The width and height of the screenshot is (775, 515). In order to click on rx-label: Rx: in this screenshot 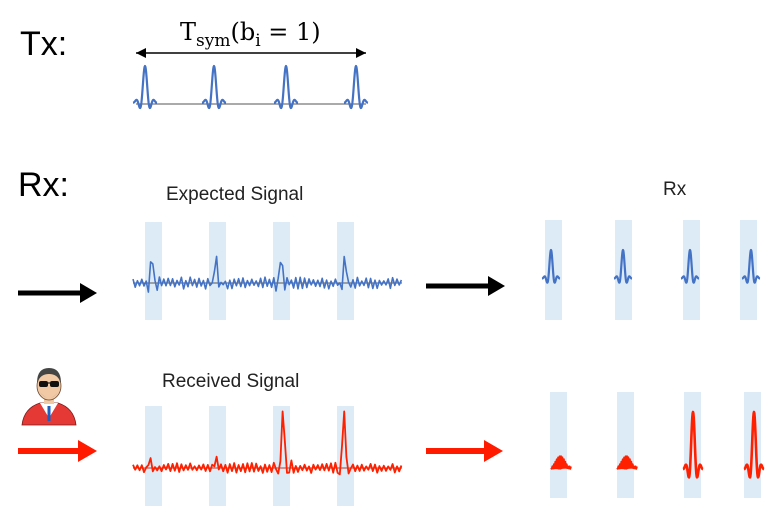, I will do `click(43, 185)`.